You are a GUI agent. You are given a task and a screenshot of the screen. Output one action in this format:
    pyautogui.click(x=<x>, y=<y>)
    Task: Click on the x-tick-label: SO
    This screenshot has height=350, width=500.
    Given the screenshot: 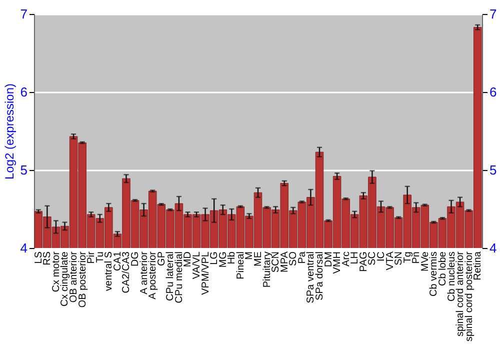 What is the action you would take?
    pyautogui.click(x=294, y=258)
    